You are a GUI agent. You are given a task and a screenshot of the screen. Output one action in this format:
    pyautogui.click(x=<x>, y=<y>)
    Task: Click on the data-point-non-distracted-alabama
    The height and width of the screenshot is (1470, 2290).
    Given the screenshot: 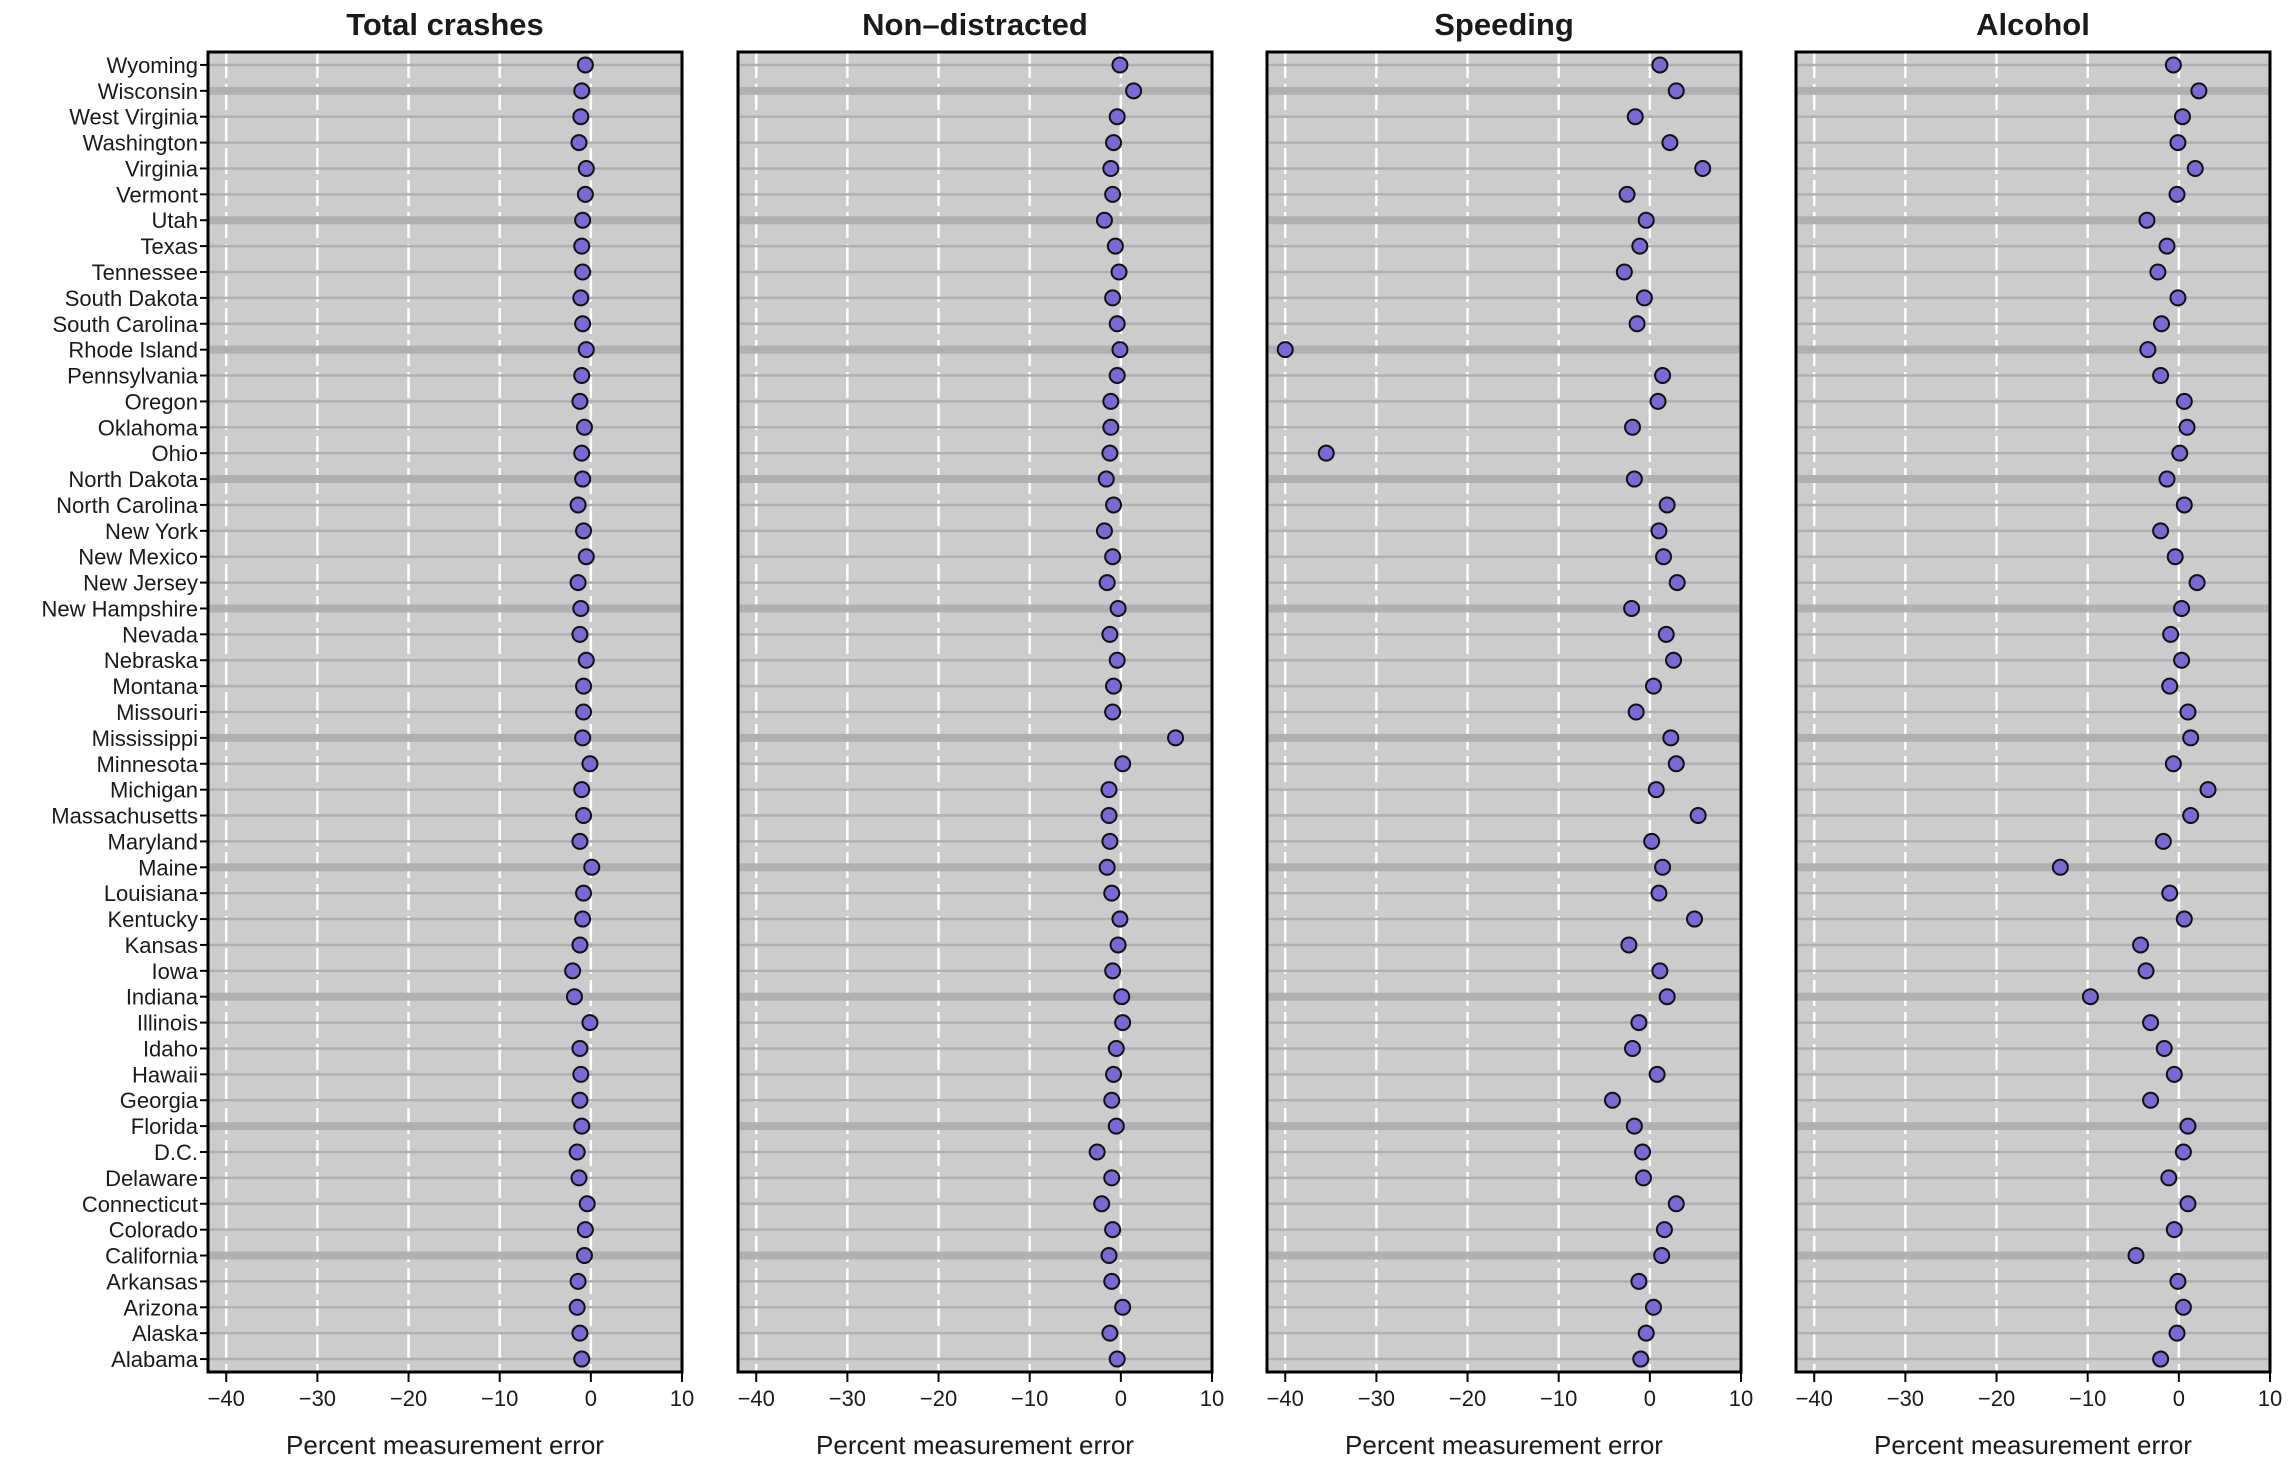 What is the action you would take?
    pyautogui.click(x=1117, y=1359)
    